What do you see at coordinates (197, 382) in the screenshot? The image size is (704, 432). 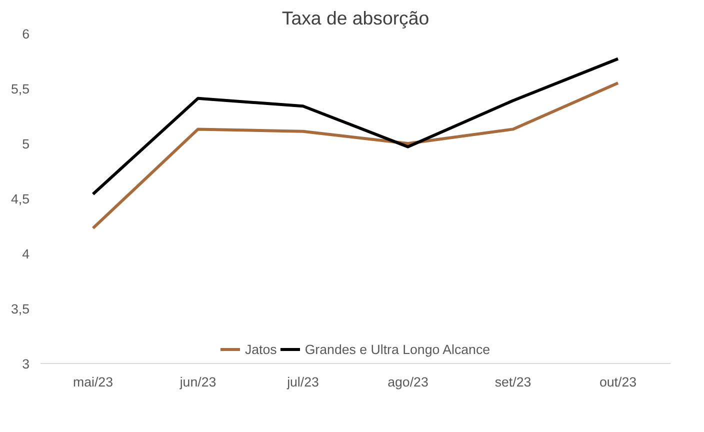 I see `x-tick-label: jun/23` at bounding box center [197, 382].